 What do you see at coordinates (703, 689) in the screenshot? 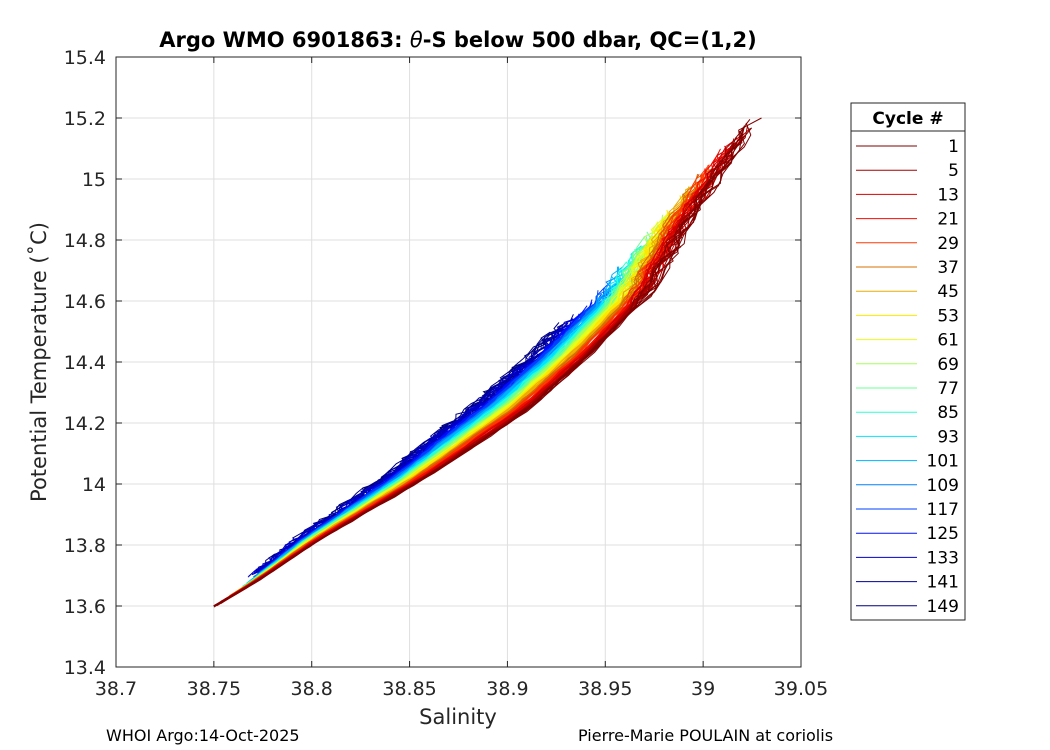
I see `x-tick-label: 39` at bounding box center [703, 689].